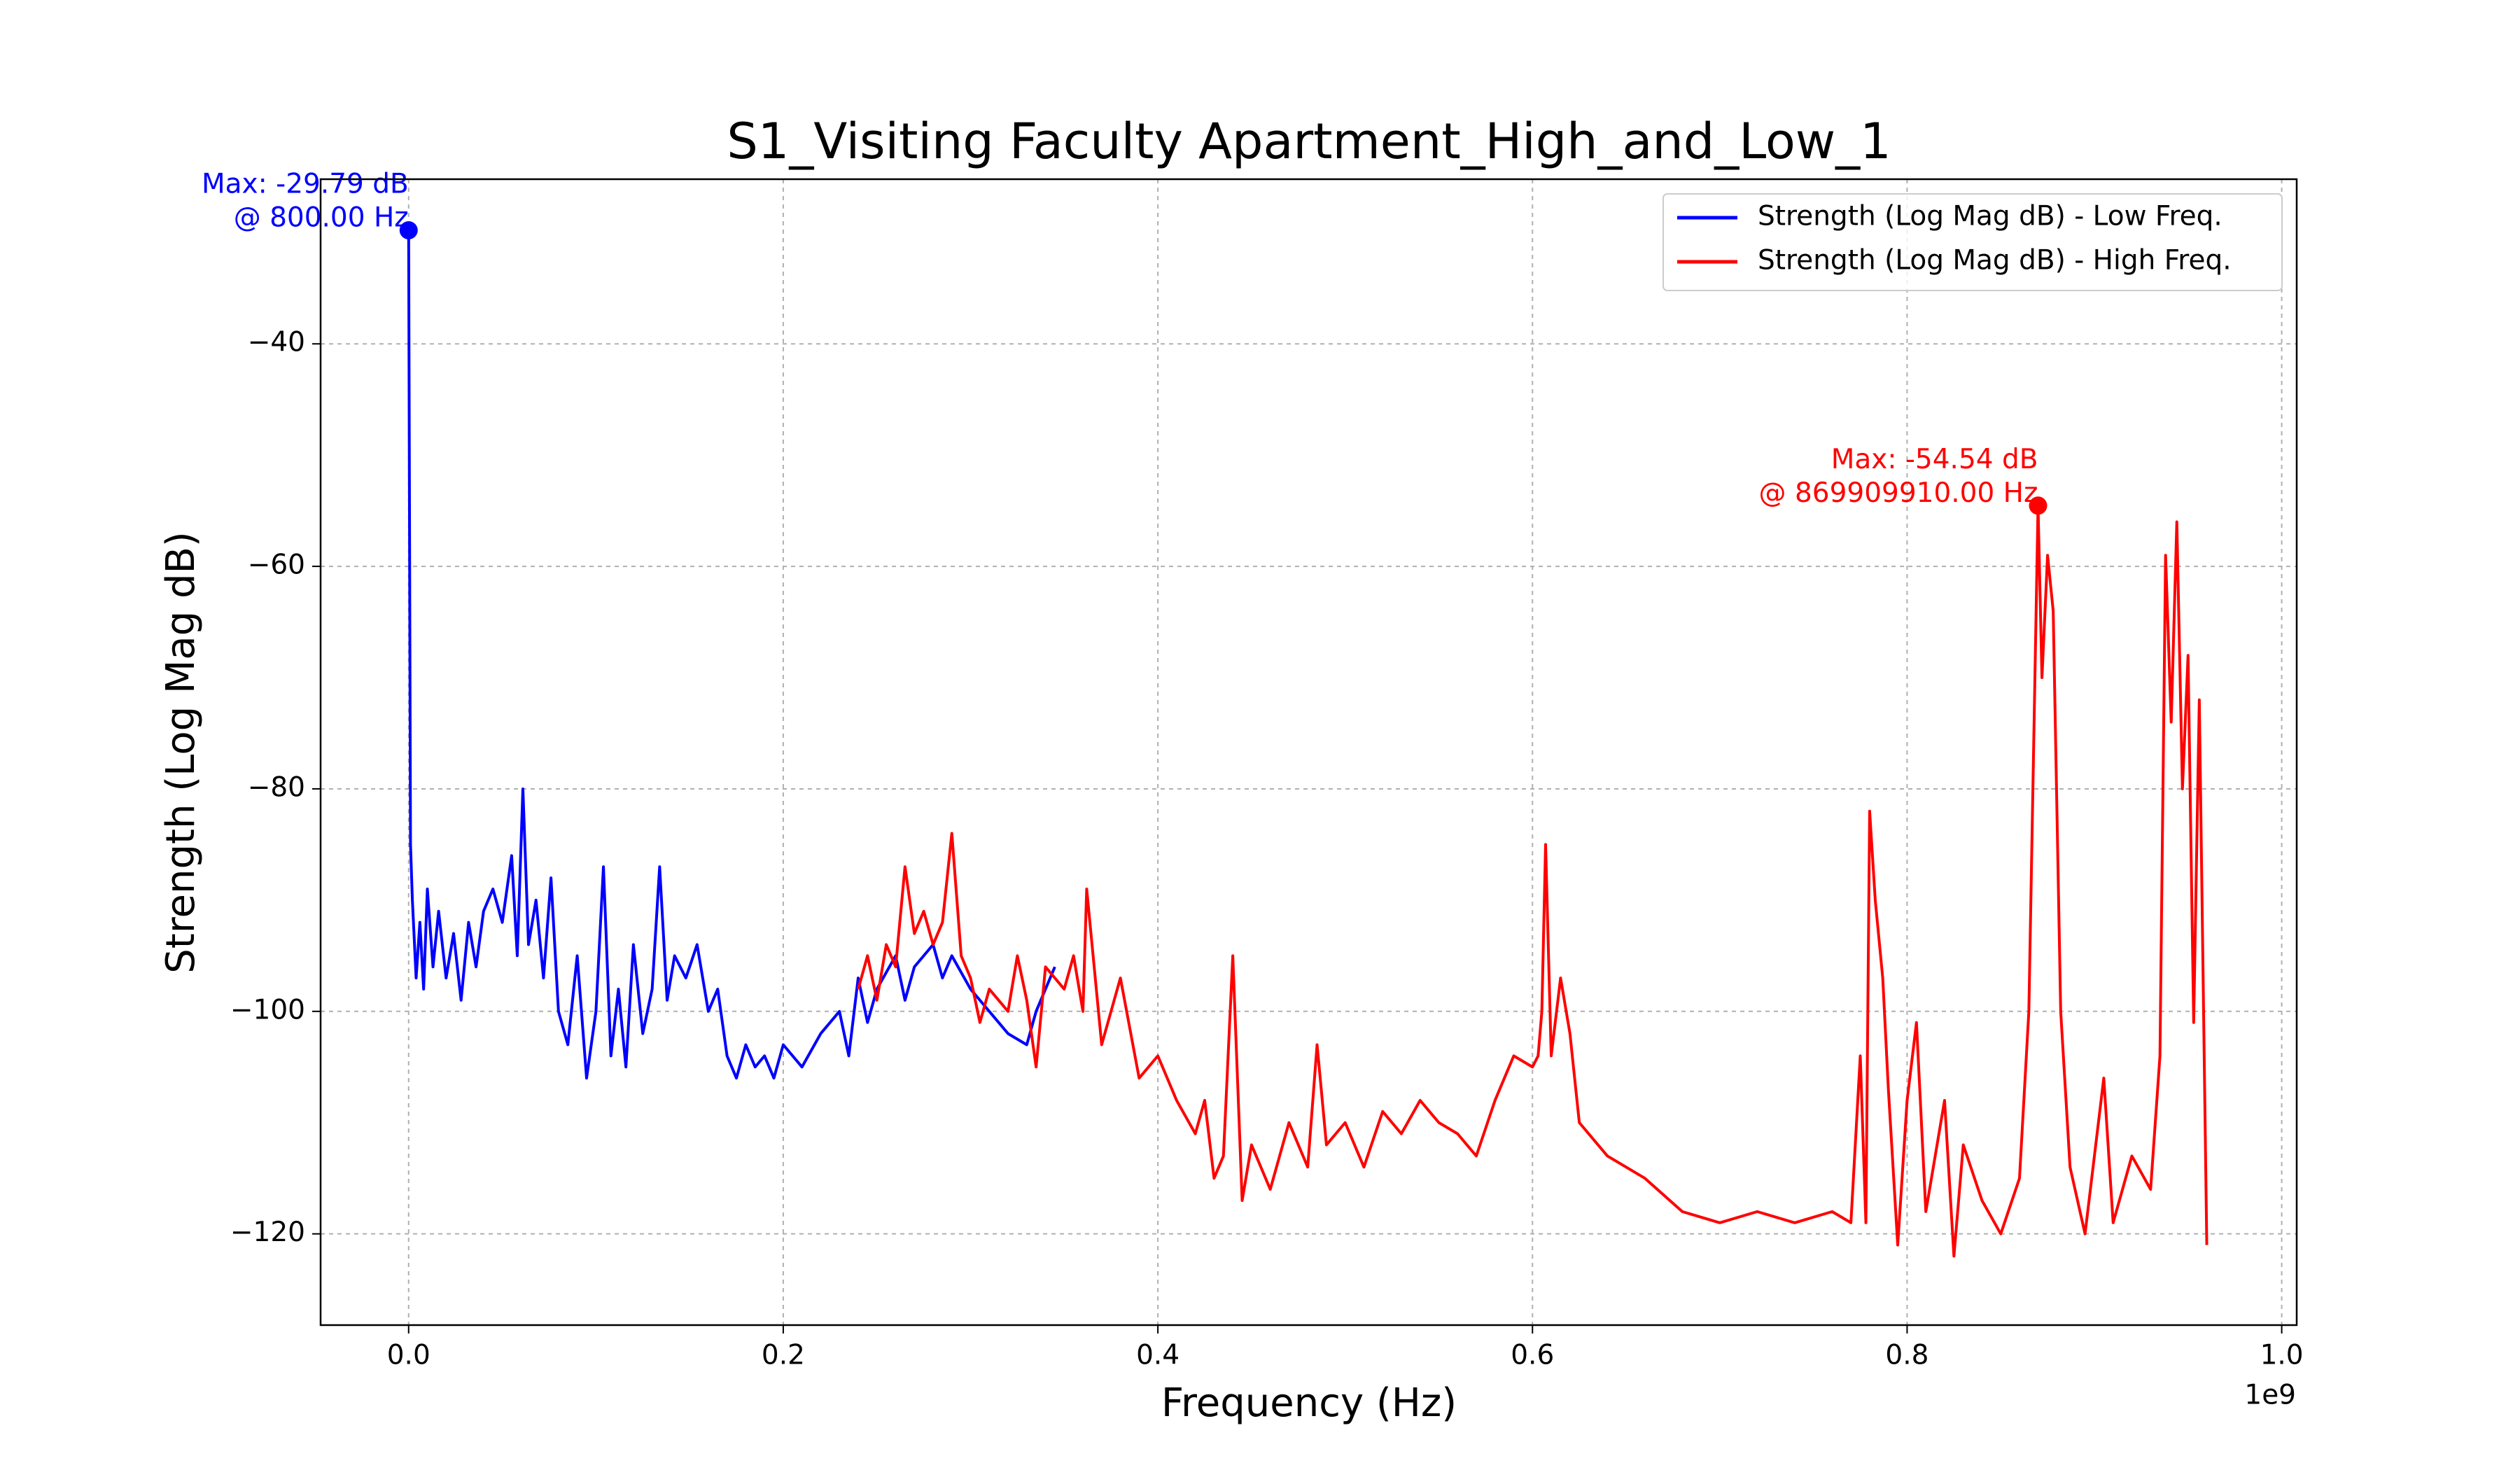 The height and width of the screenshot is (1470, 2520). Describe the element at coordinates (1532, 1355) in the screenshot. I see `x-tick-label: 0.6` at that location.